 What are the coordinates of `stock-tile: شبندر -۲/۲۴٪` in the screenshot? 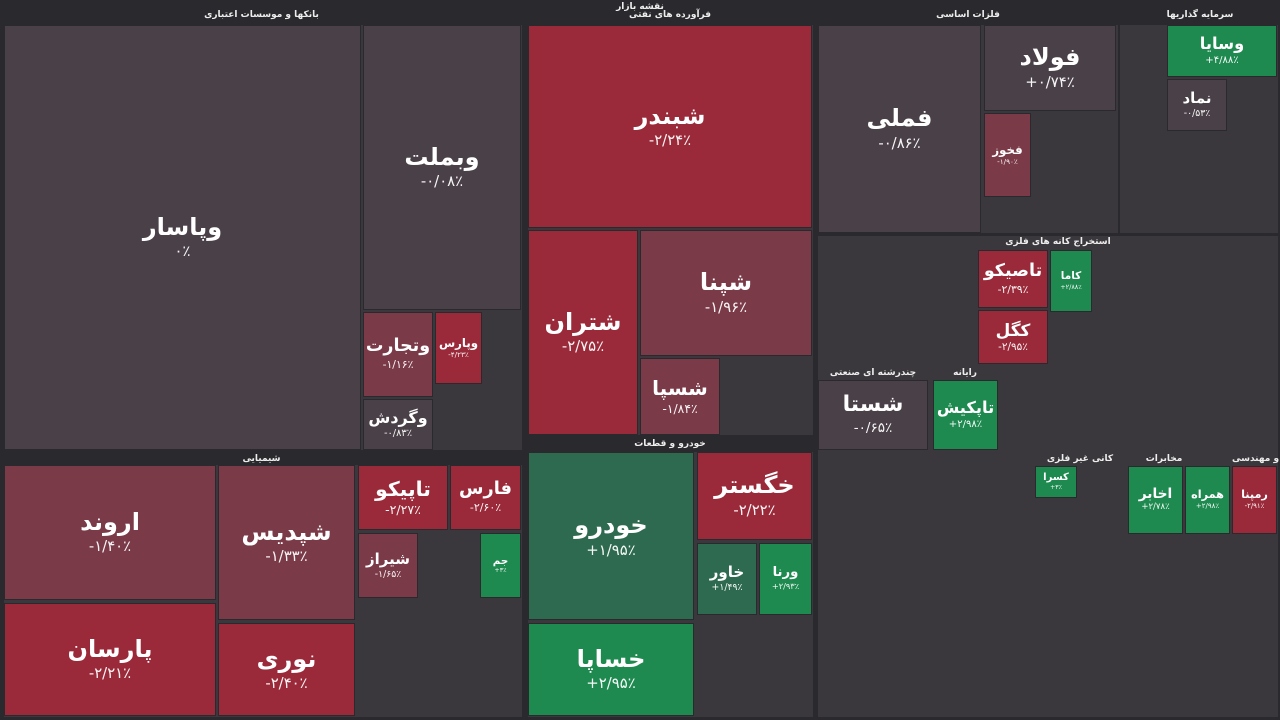 It's located at (670, 126).